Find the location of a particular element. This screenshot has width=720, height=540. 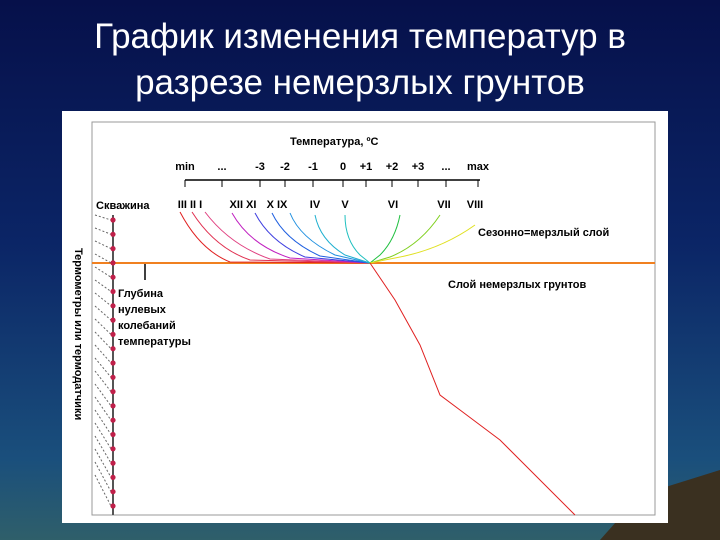

month-label: XII XI is located at coordinates (243, 205).